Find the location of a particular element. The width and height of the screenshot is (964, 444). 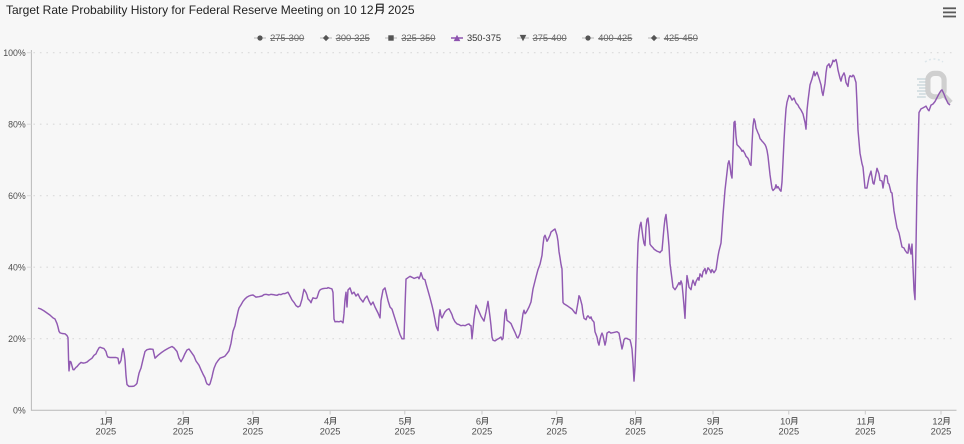

svg-text: 20% is located at coordinates (17, 339).